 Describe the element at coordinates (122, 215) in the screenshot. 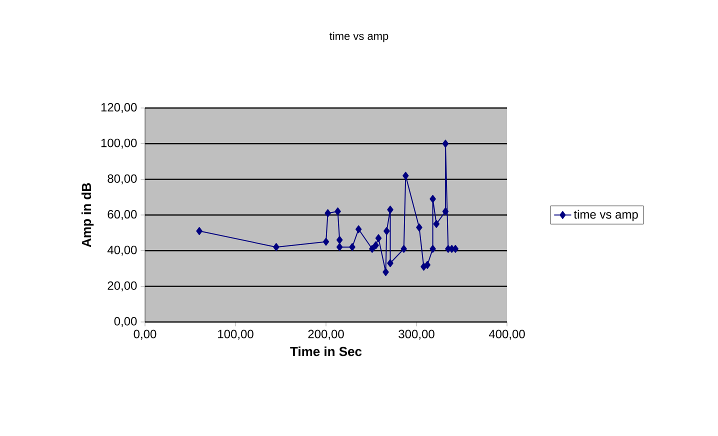

I see `y-tick-label: 60,00` at that location.